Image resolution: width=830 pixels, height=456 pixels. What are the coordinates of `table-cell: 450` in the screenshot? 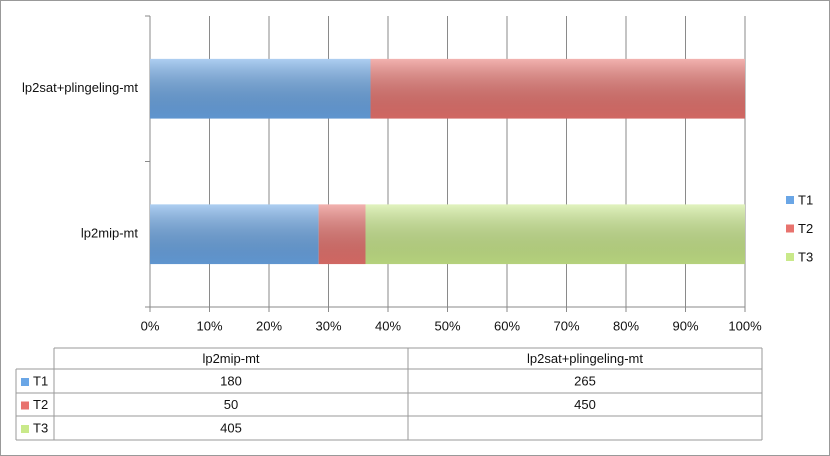 It's located at (585, 404).